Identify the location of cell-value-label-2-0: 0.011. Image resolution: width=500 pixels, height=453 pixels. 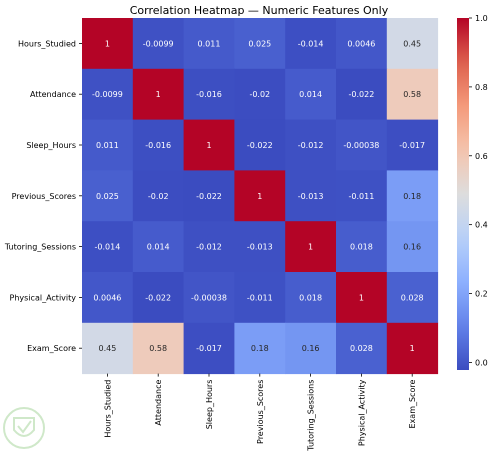
(107, 145).